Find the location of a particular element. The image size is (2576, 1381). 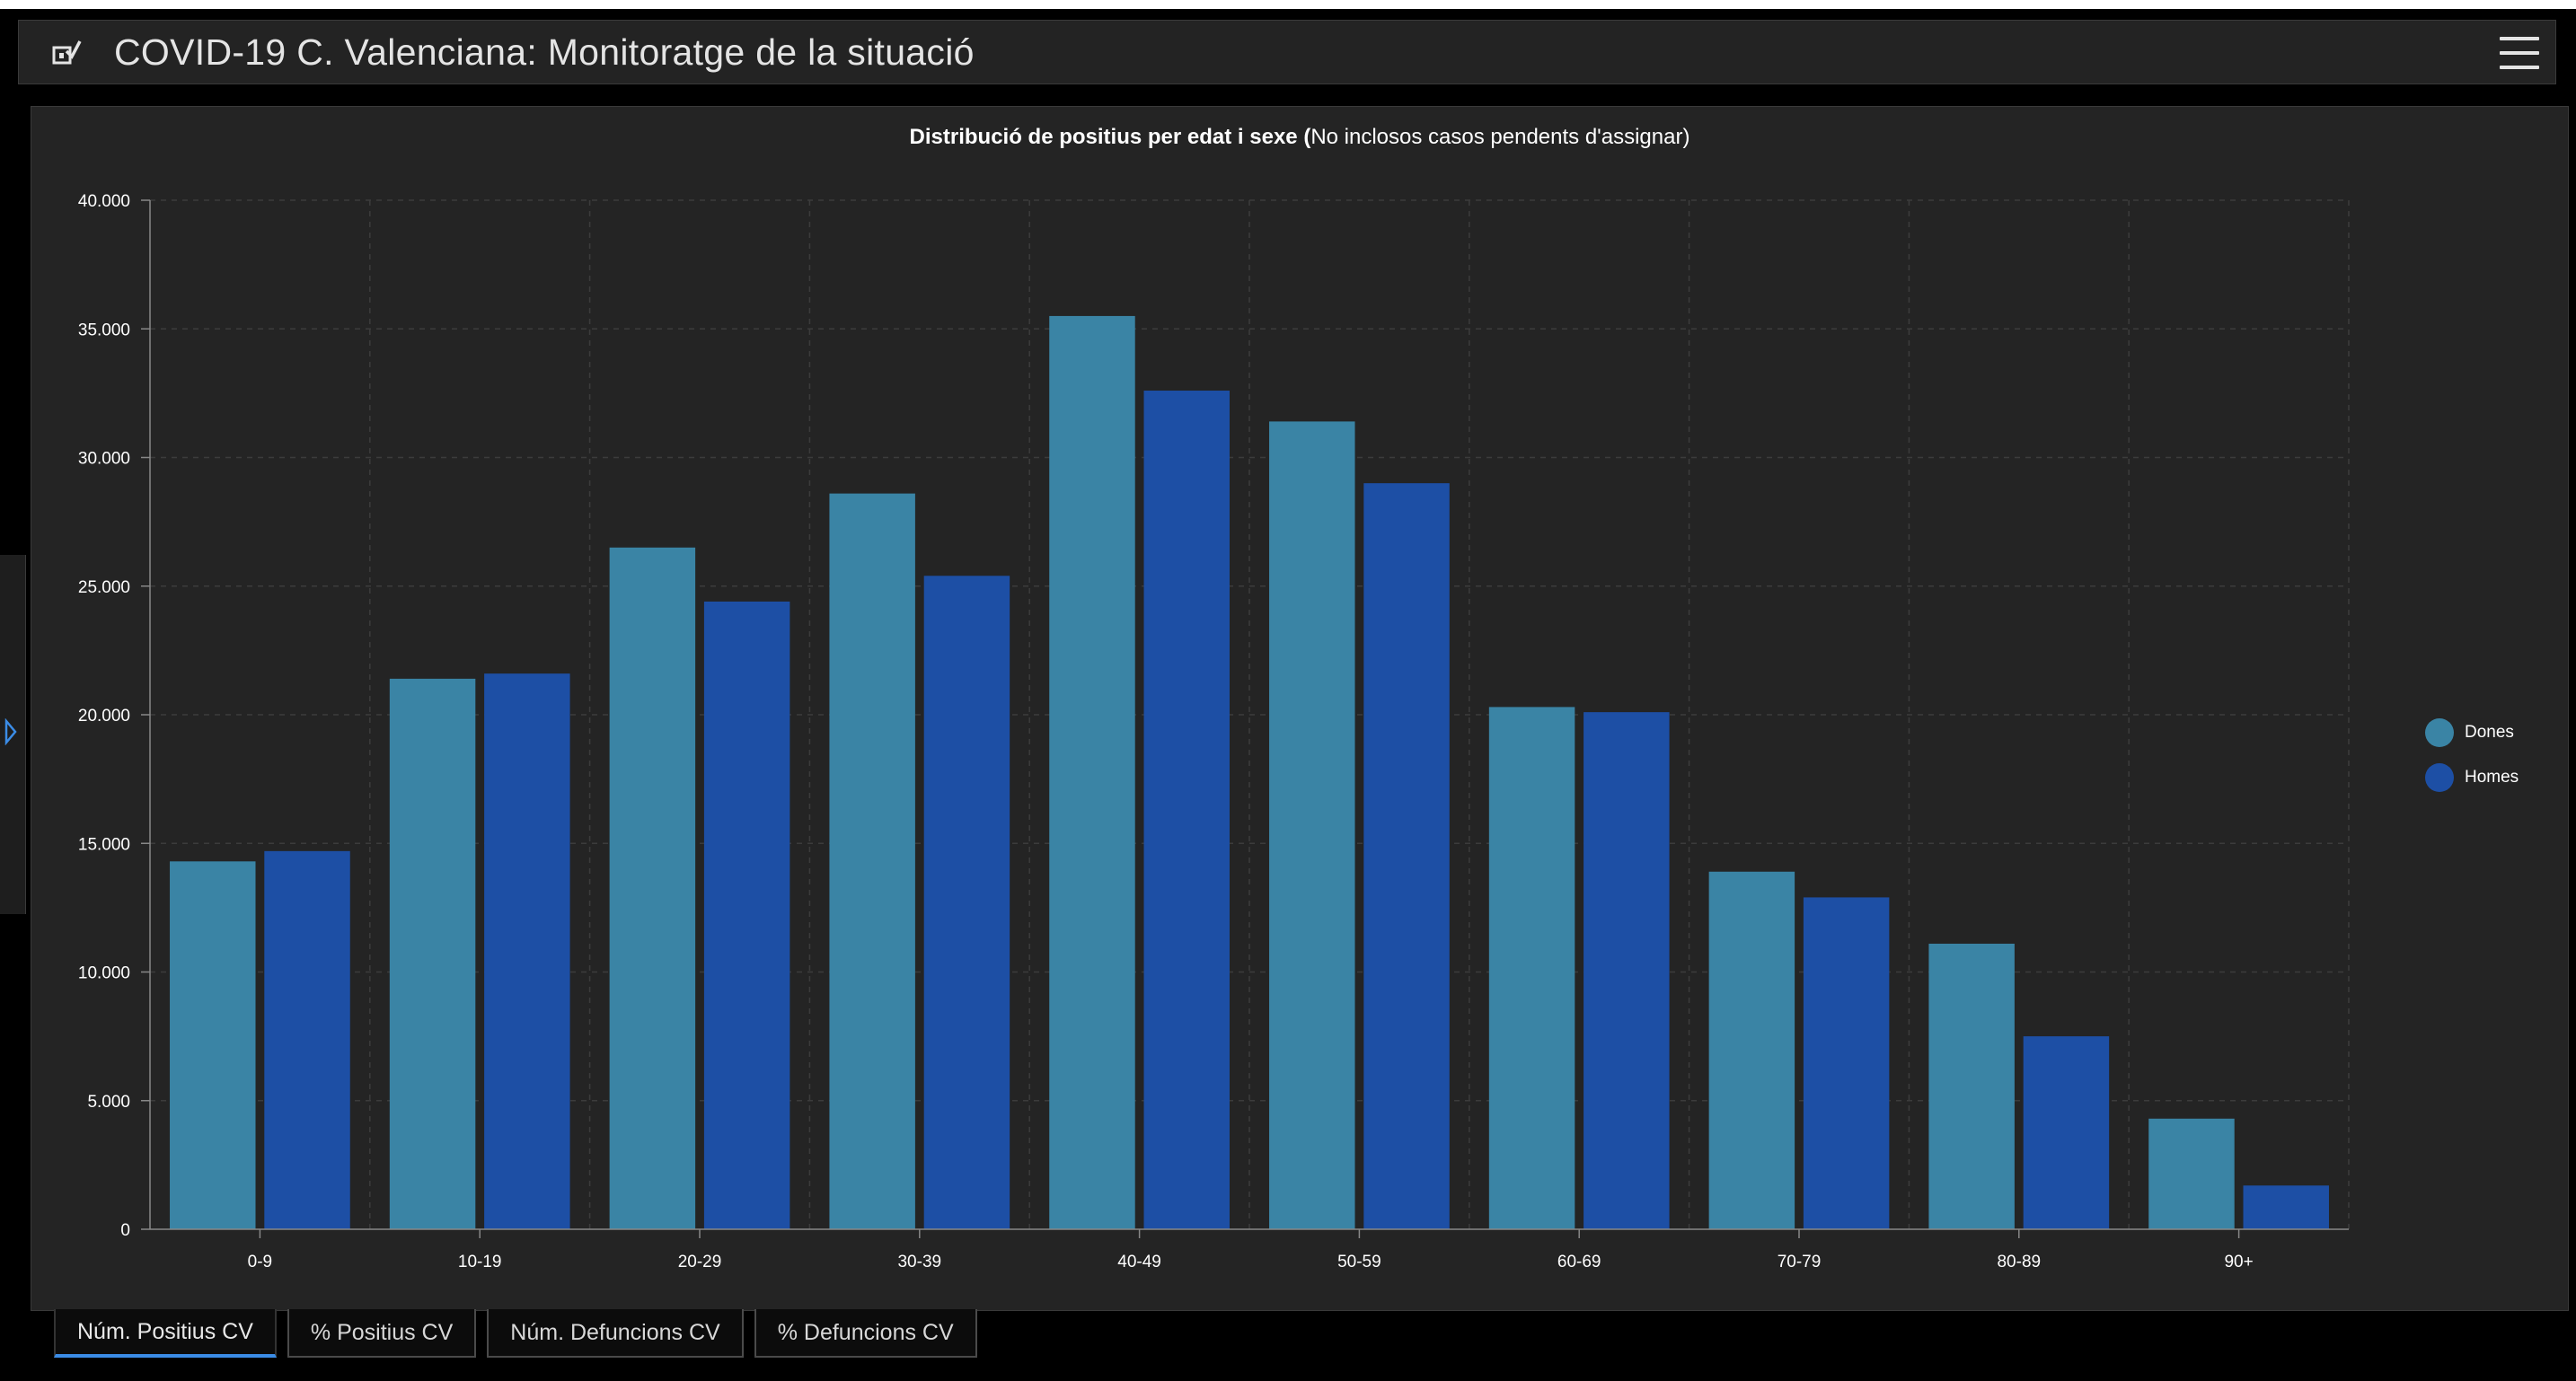

hamburger-menu-icon is located at coordinates (2519, 53).